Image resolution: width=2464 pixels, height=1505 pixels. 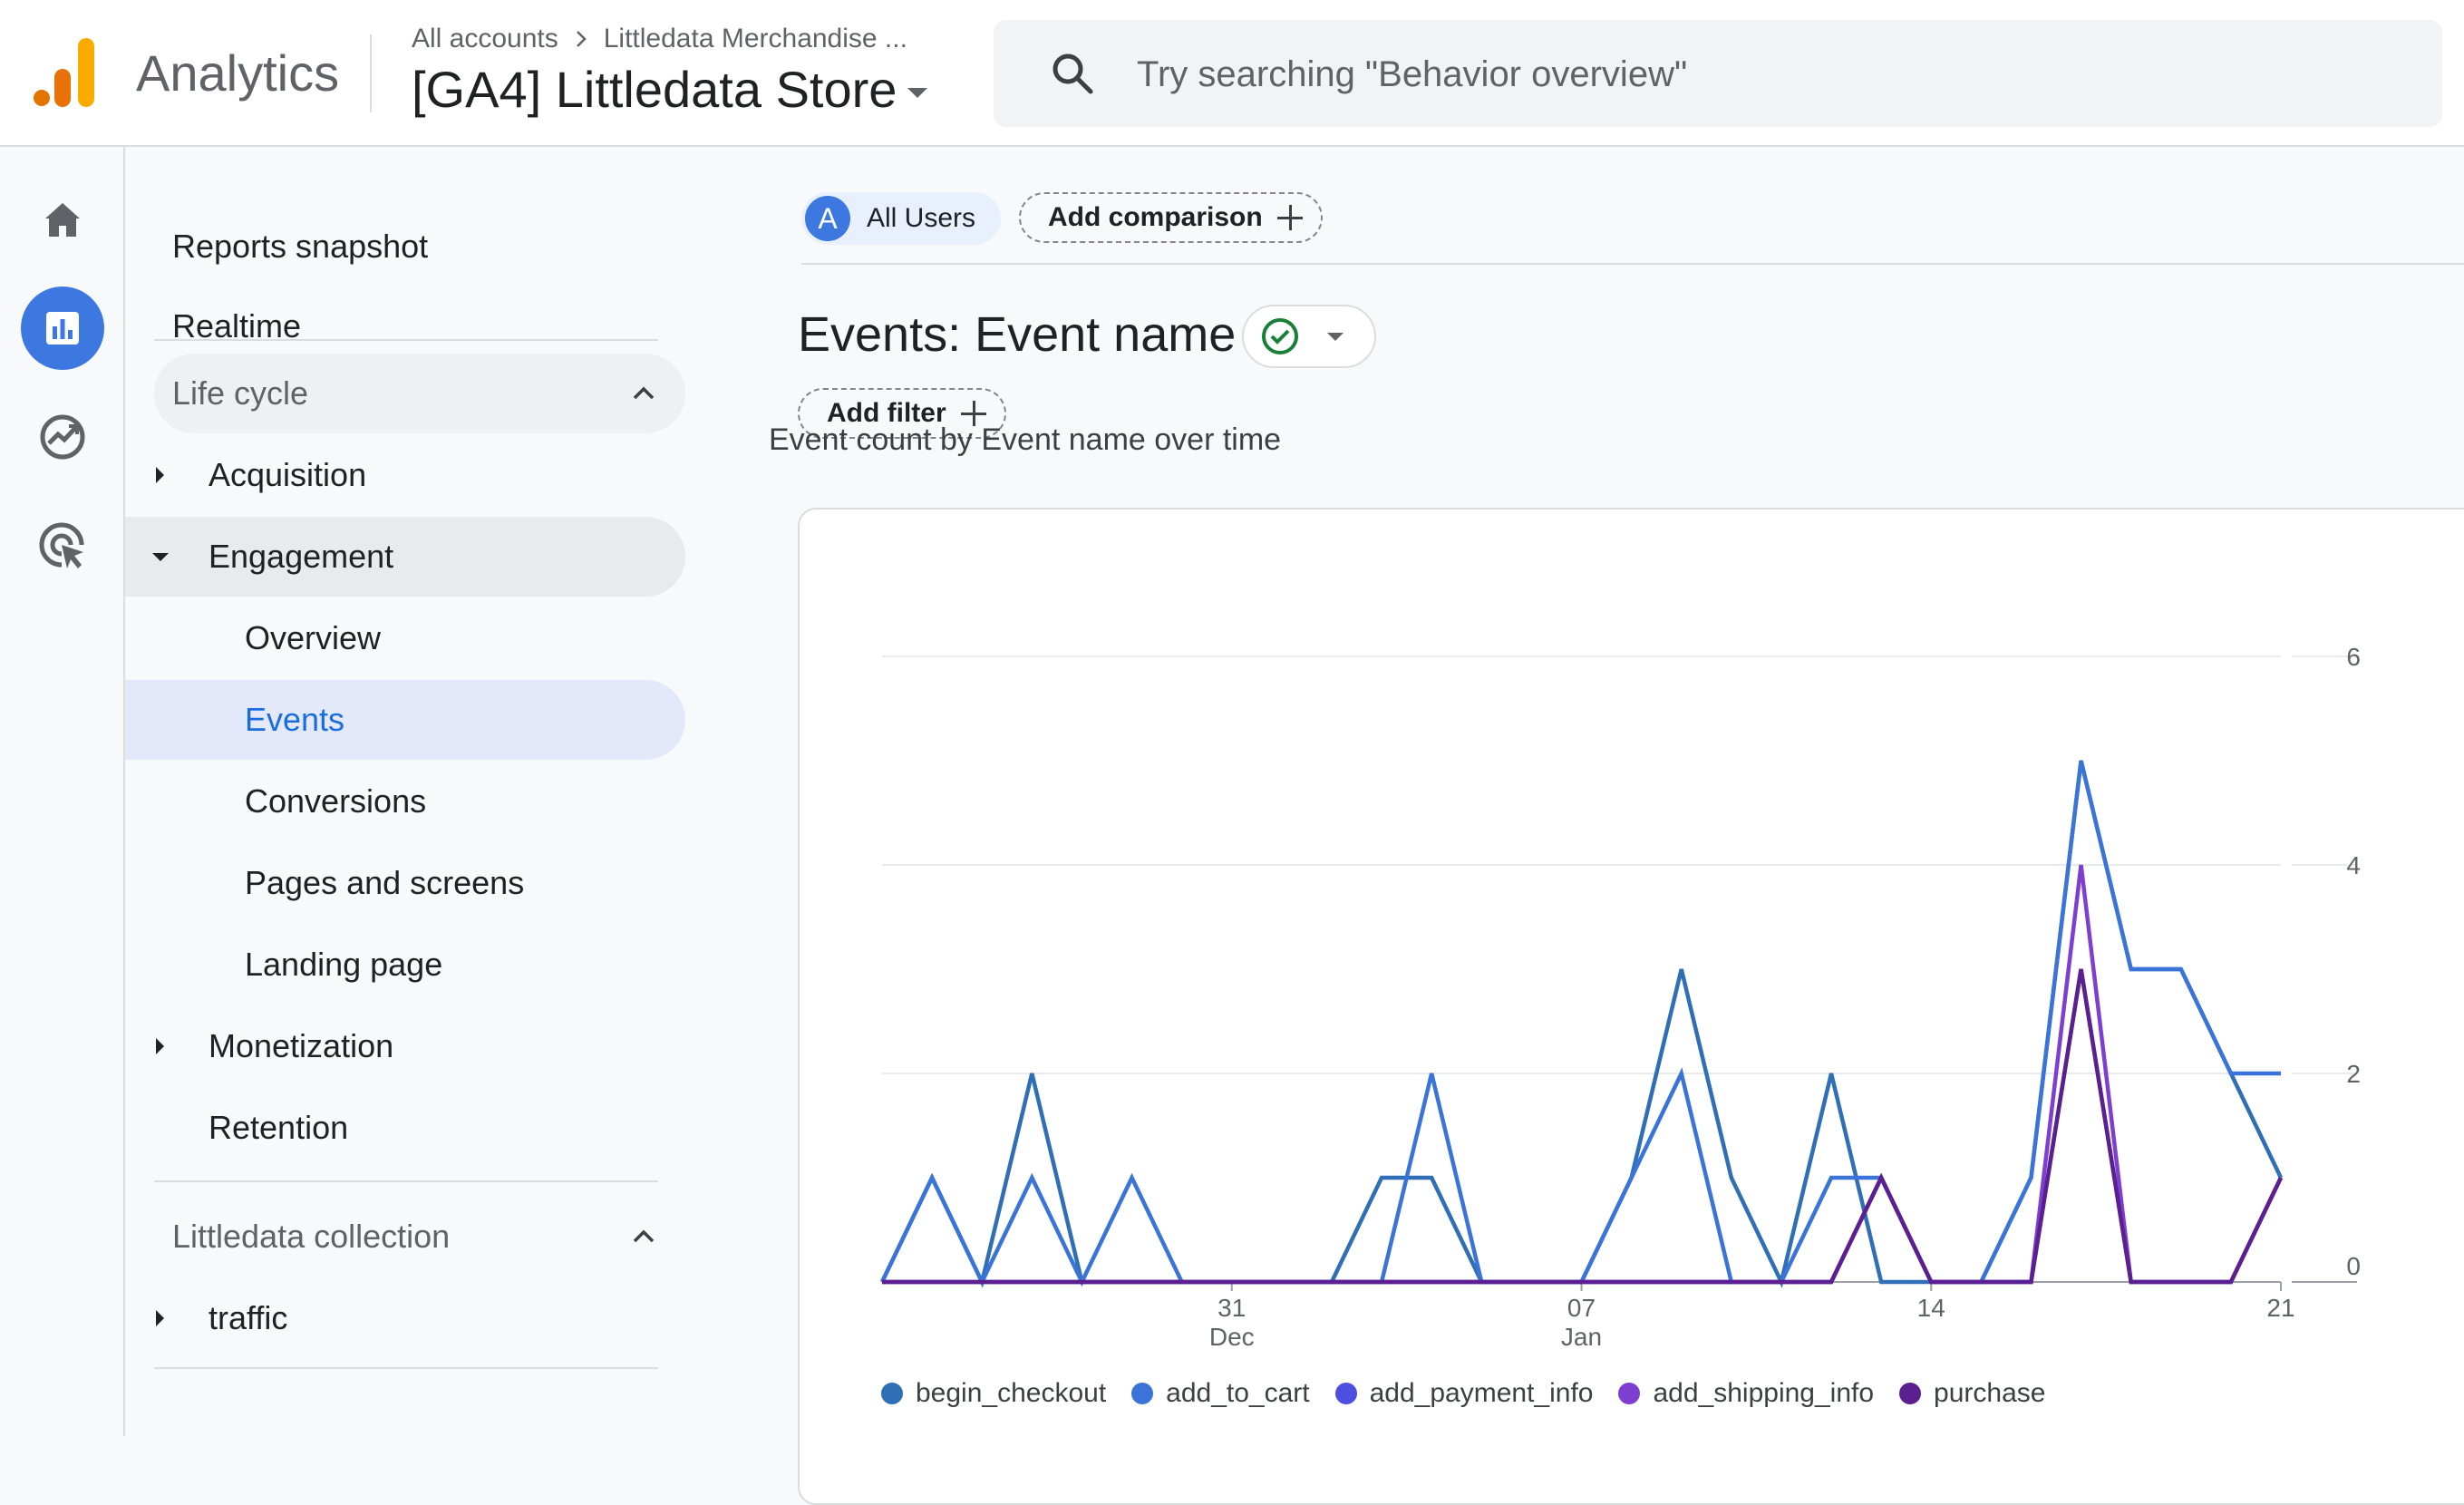 I want to click on explore-button, so click(x=62, y=437).